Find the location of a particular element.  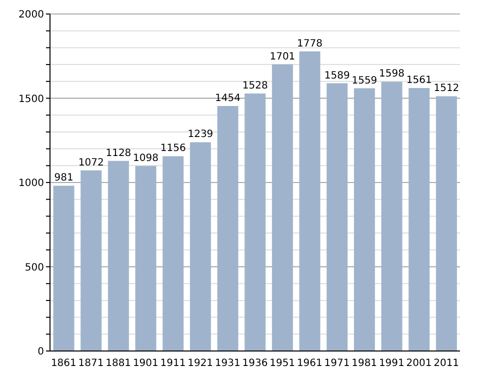

data-label: 1128 is located at coordinates (119, 153).